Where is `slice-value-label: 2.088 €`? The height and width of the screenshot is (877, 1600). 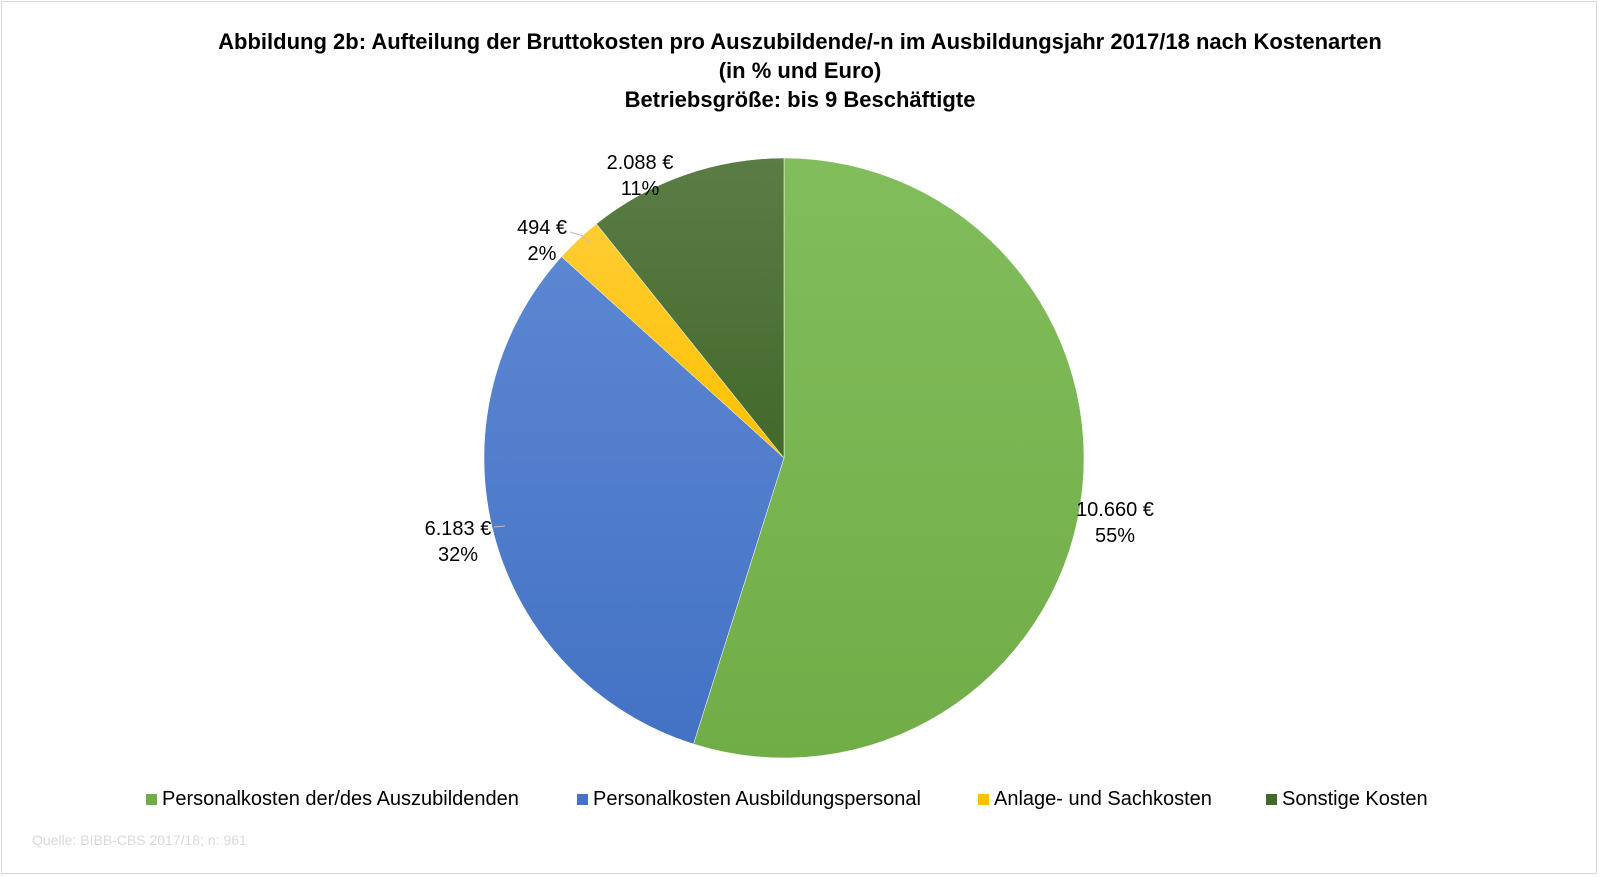 slice-value-label: 2.088 € is located at coordinates (640, 163).